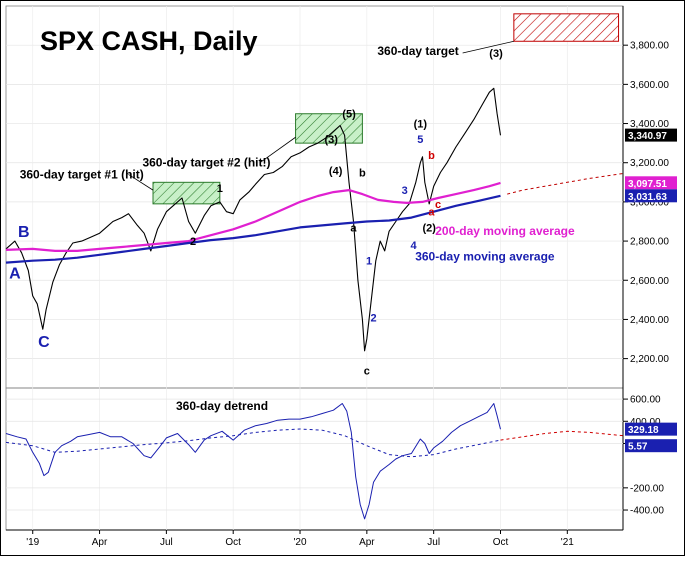 The height and width of the screenshot is (561, 685). I want to click on annotation-text: 360-day target #2 (hit!), so click(206, 163).